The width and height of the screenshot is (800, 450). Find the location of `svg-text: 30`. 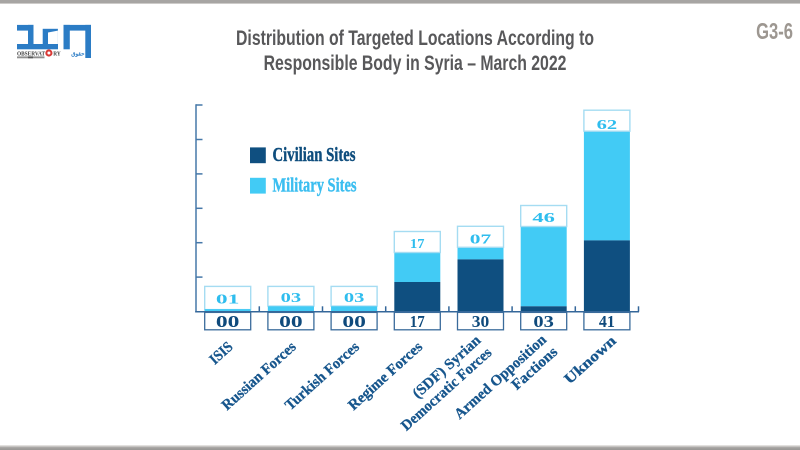

svg-text: 30 is located at coordinates (481, 321).